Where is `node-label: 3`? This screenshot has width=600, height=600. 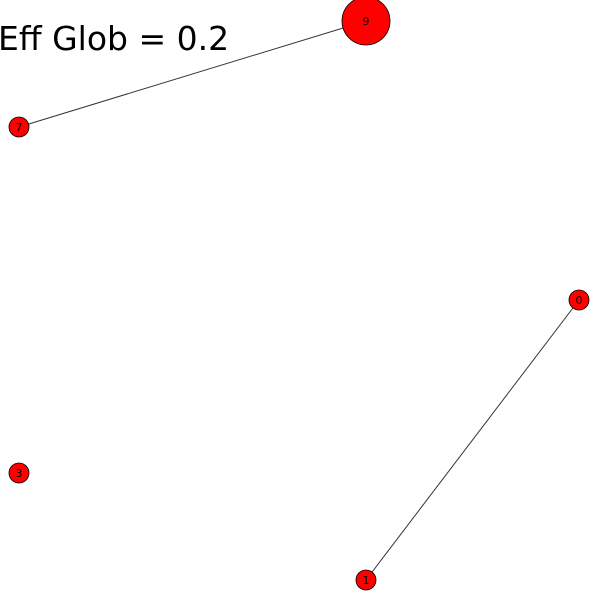
node-label: 3 is located at coordinates (19, 473).